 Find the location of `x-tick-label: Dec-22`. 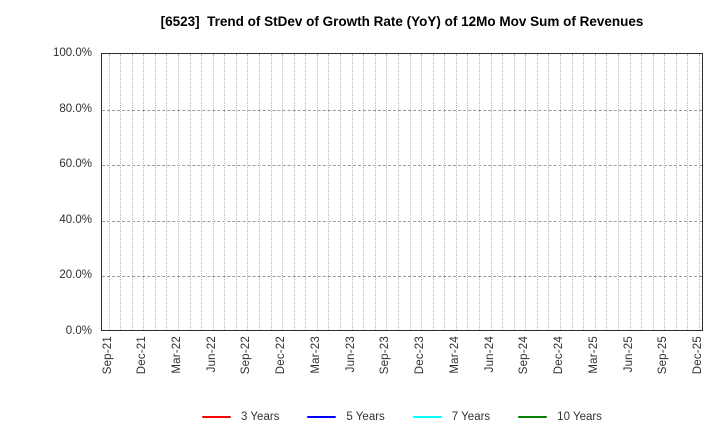

x-tick-label: Dec-22 is located at coordinates (281, 355).